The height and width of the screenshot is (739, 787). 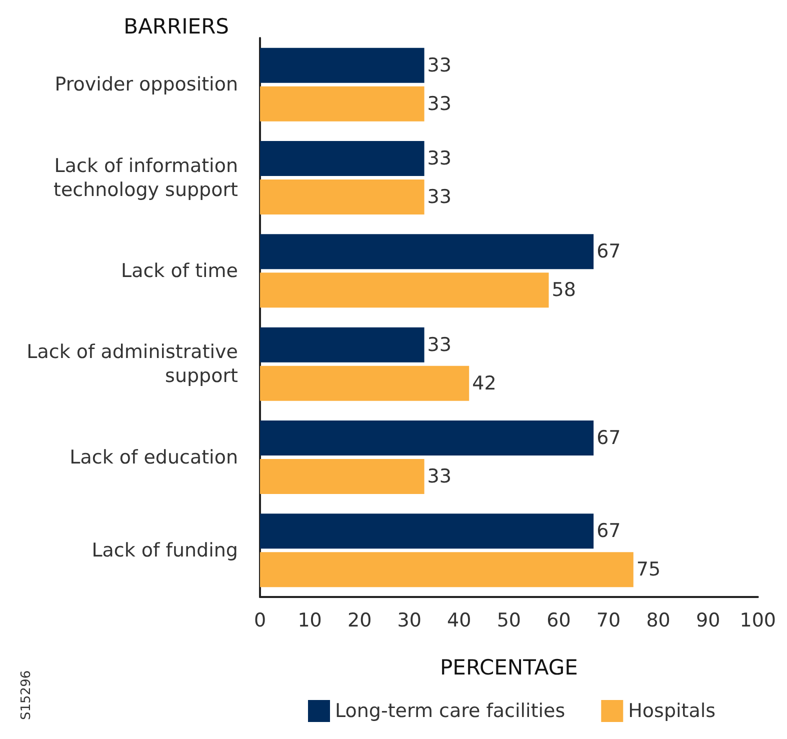 What do you see at coordinates (648, 569) in the screenshot?
I see `data-label: 75` at bounding box center [648, 569].